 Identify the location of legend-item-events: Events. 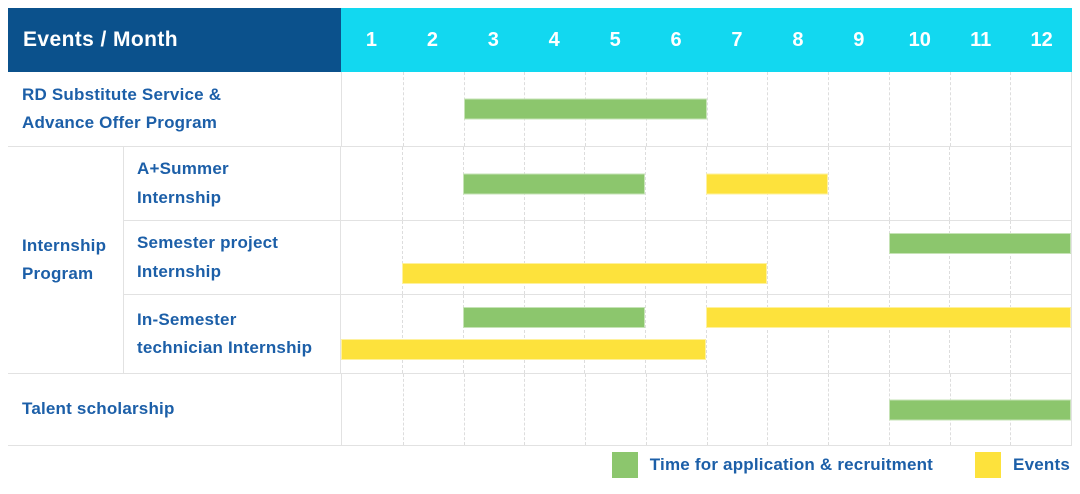
(1022, 465).